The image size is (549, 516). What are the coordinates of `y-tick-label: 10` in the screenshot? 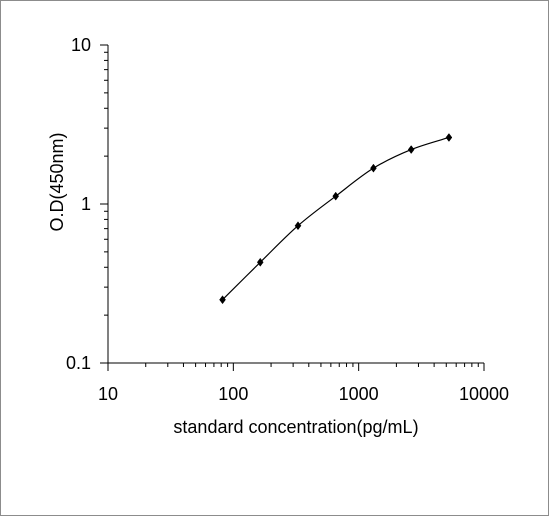 It's located at (81, 45).